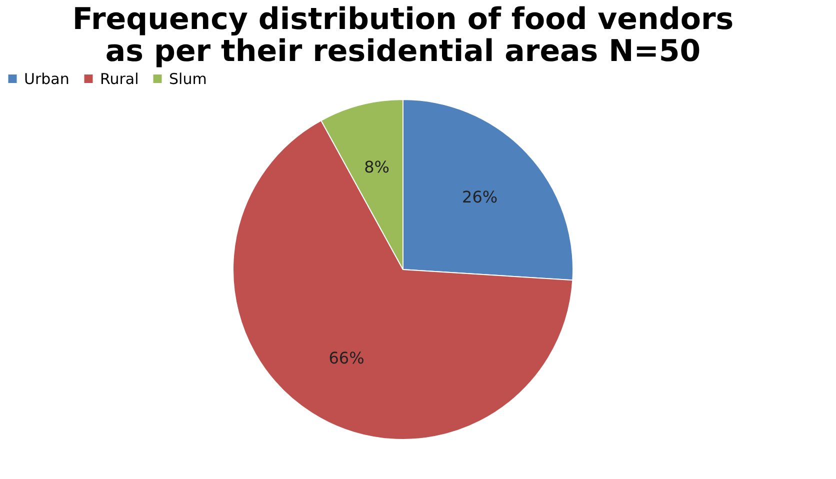 Image resolution: width=836 pixels, height=479 pixels. What do you see at coordinates (403, 19) in the screenshot?
I see `text: Frequency distribution of food vendors` at bounding box center [403, 19].